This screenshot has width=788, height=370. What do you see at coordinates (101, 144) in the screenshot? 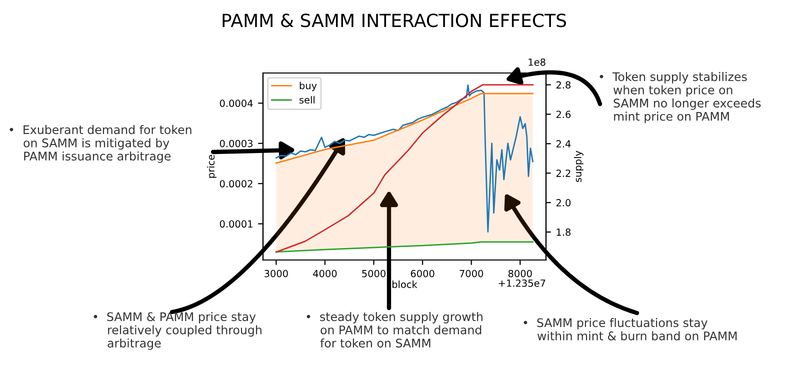
I see `text: • Exuberant demand for token on SAMM is mitigated by PAMM issuance arbitrage` at bounding box center [101, 144].